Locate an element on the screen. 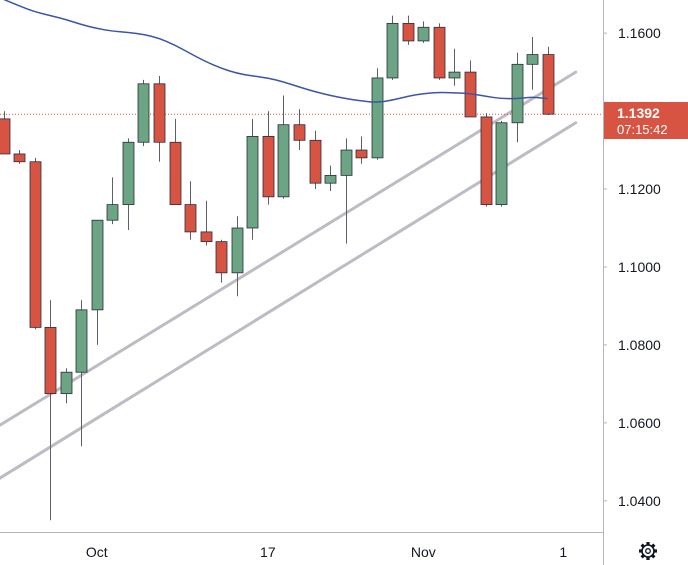 This screenshot has height=565, width=688. y-tick-label: 1.0400 is located at coordinates (639, 501).